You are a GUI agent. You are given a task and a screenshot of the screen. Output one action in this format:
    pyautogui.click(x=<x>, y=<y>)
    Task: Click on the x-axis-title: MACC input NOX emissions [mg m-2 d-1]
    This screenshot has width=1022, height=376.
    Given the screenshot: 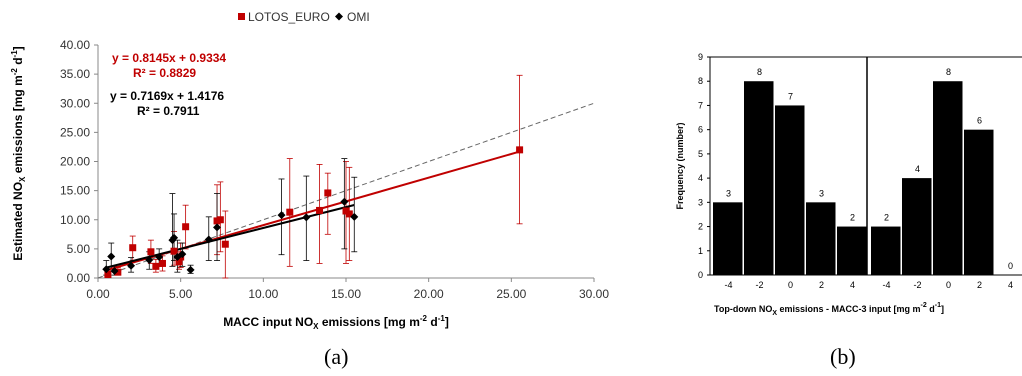 What is the action you would take?
    pyautogui.click(x=336, y=322)
    